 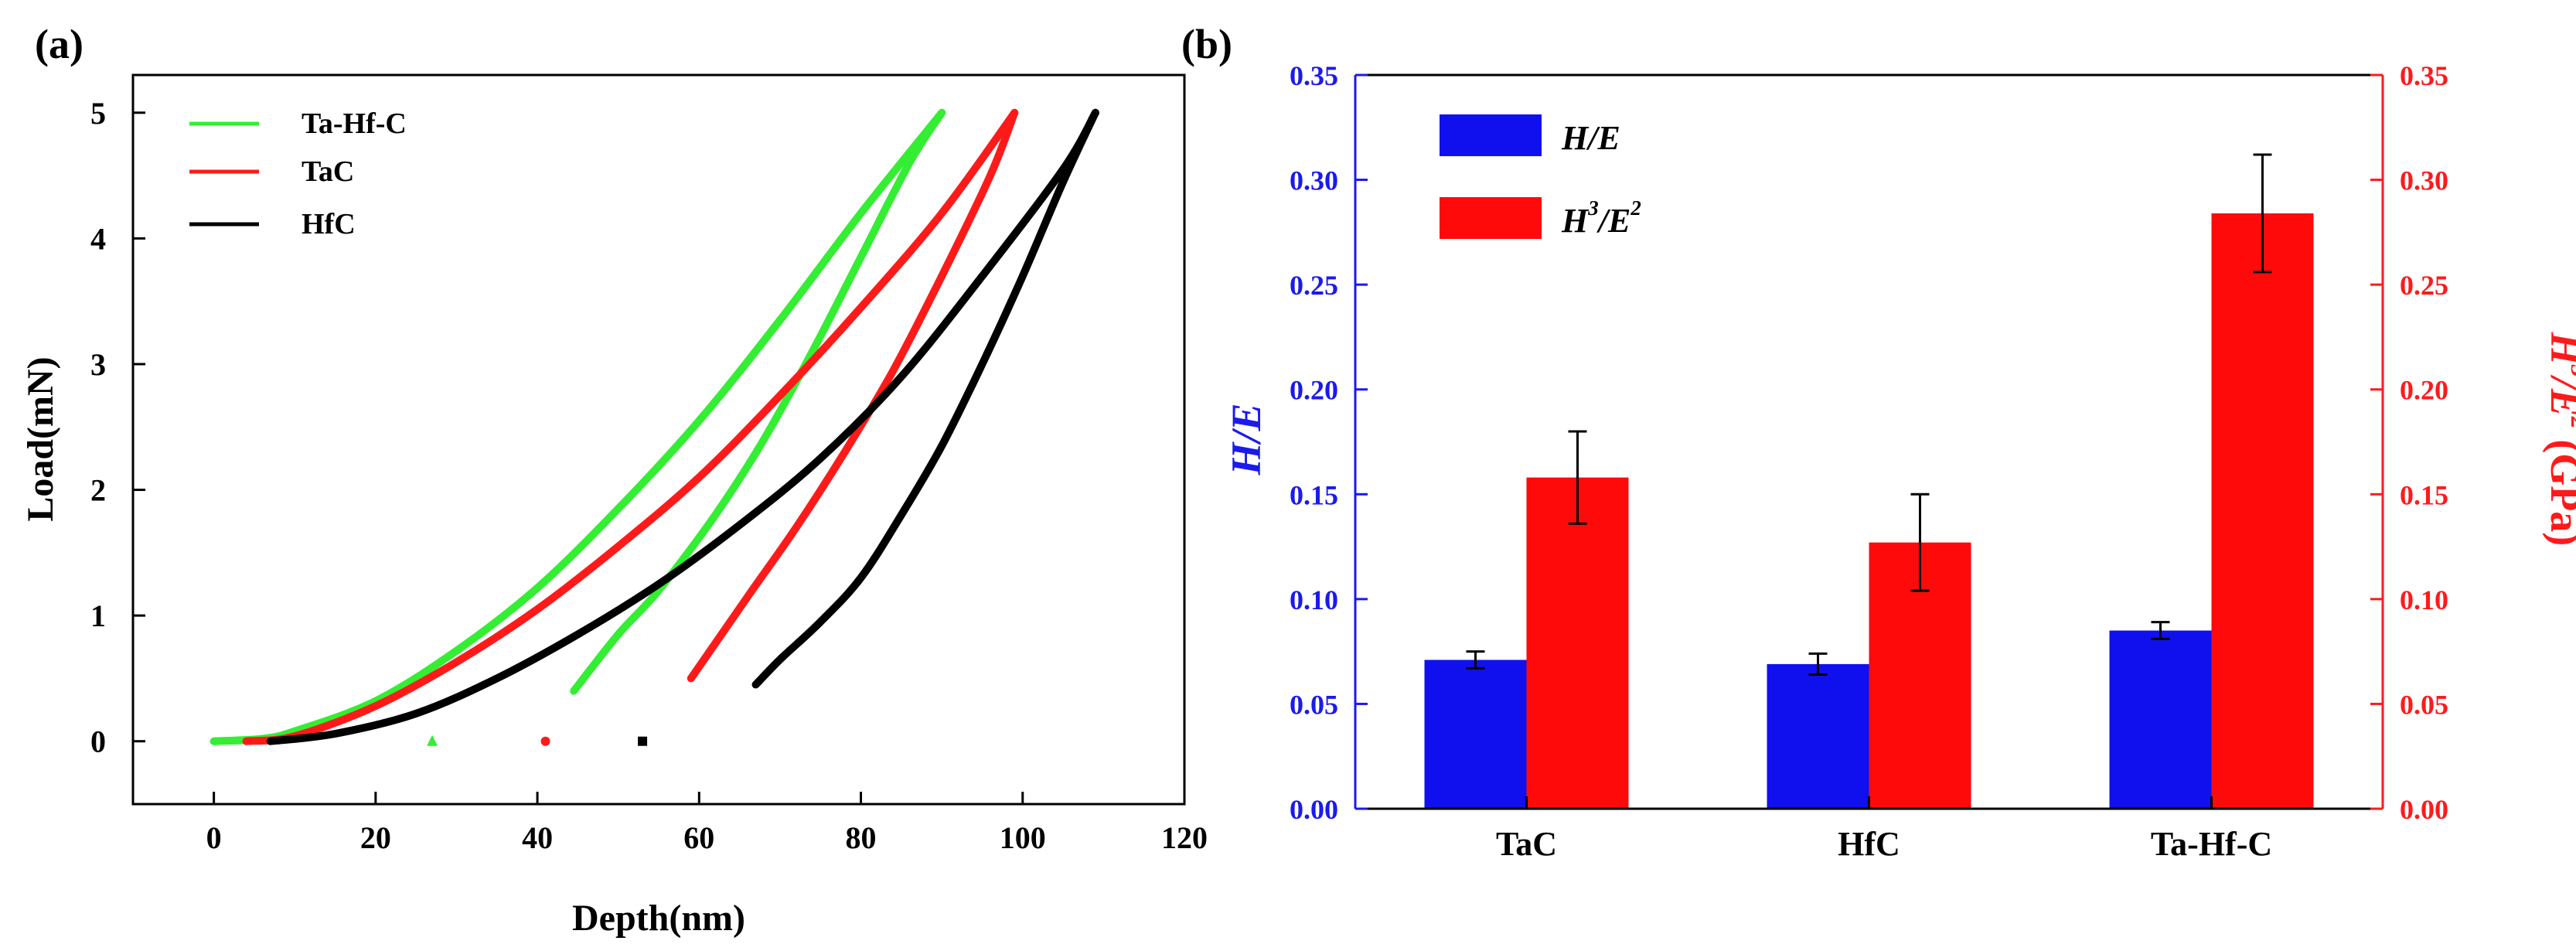 What do you see at coordinates (2559, 439) in the screenshot?
I see `panel-b-right-axis-label: H3/E2 (GPa)` at bounding box center [2559, 439].